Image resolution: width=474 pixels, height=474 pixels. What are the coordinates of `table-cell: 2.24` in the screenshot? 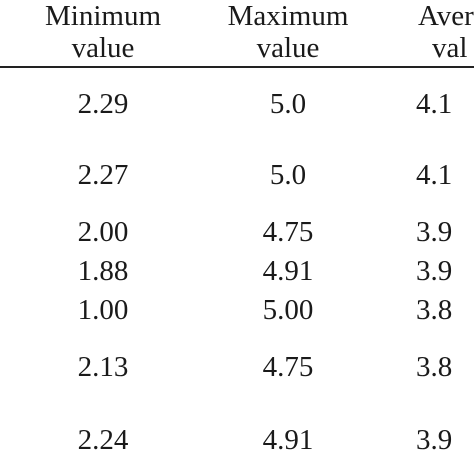 It's located at (103, 440).